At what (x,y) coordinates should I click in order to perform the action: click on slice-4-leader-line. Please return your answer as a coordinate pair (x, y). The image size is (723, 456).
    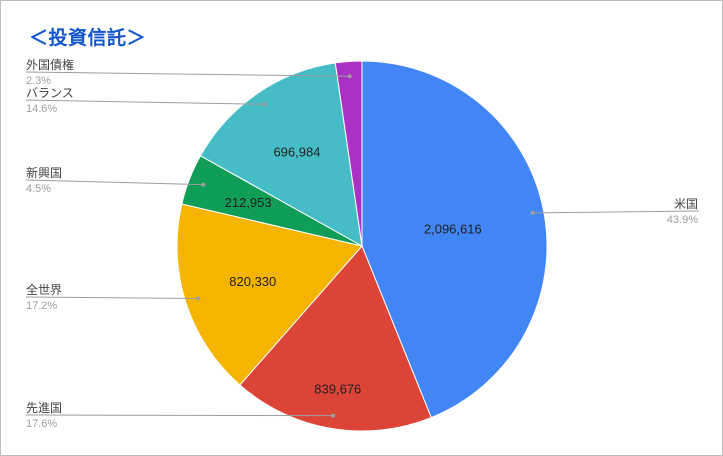
    Looking at the image, I should click on (114, 182).